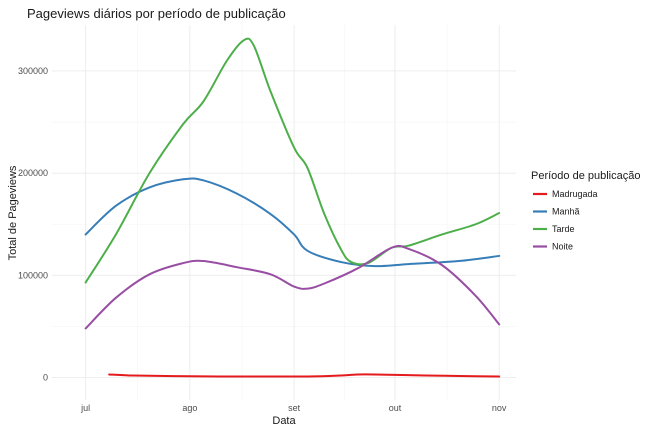 The image size is (648, 432). What do you see at coordinates (292, 222) in the screenshot?
I see `series-line-manhã` at bounding box center [292, 222].